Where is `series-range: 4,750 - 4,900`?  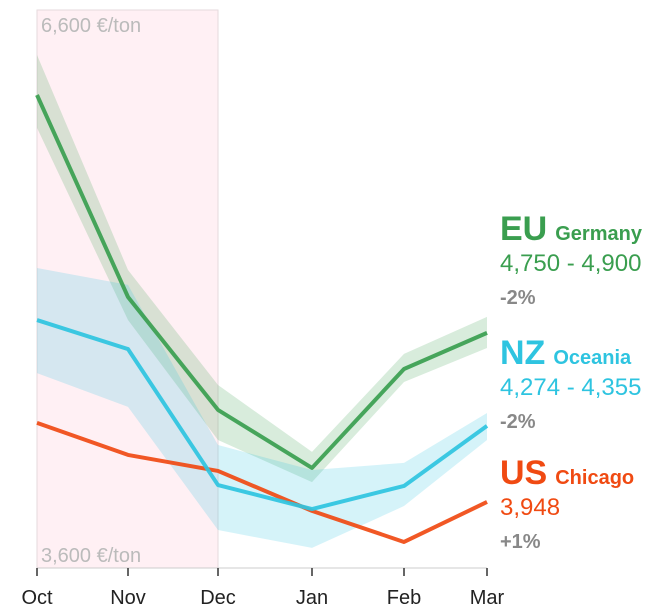
series-range: 4,750 - 4,900 is located at coordinates (570, 263).